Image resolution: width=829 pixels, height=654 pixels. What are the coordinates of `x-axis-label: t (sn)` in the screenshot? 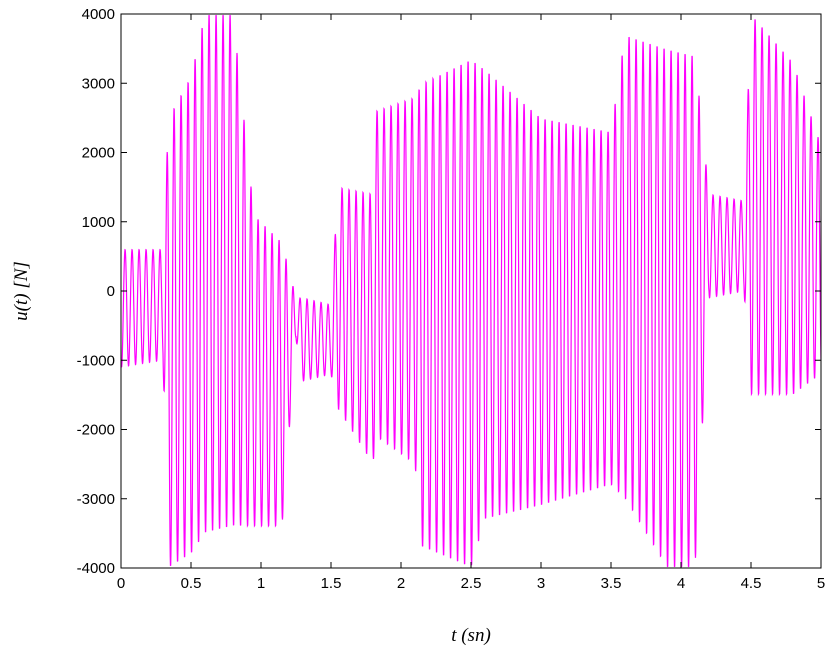 It's located at (471, 635).